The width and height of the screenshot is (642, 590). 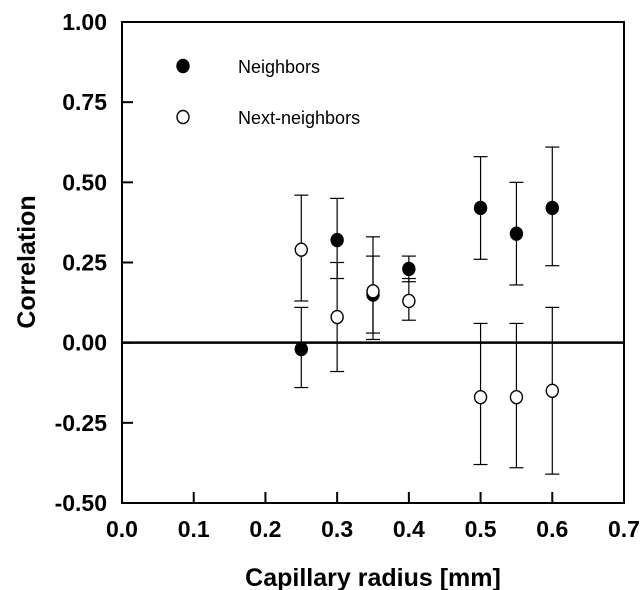 I want to click on legend-marker-neighbors, so click(x=183, y=66).